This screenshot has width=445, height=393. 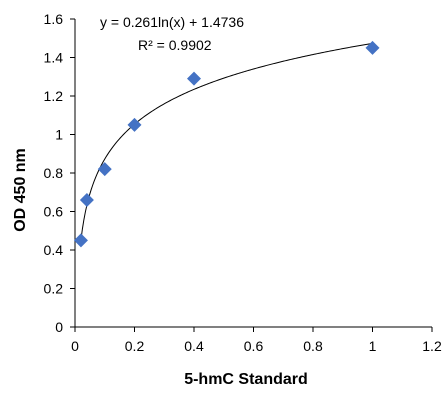 I want to click on y-axis-ticks: 0 0.2 0.4 0.6 0.8 1 1.2 1.4 1.6, so click(x=59, y=173).